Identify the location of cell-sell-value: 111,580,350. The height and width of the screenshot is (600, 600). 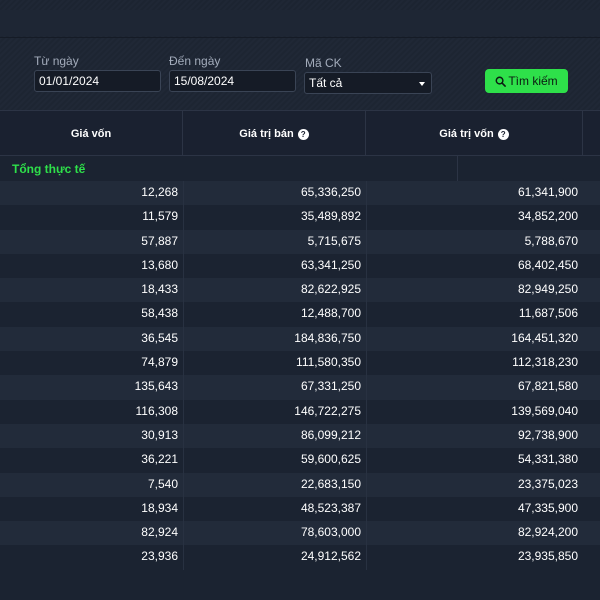
(328, 362).